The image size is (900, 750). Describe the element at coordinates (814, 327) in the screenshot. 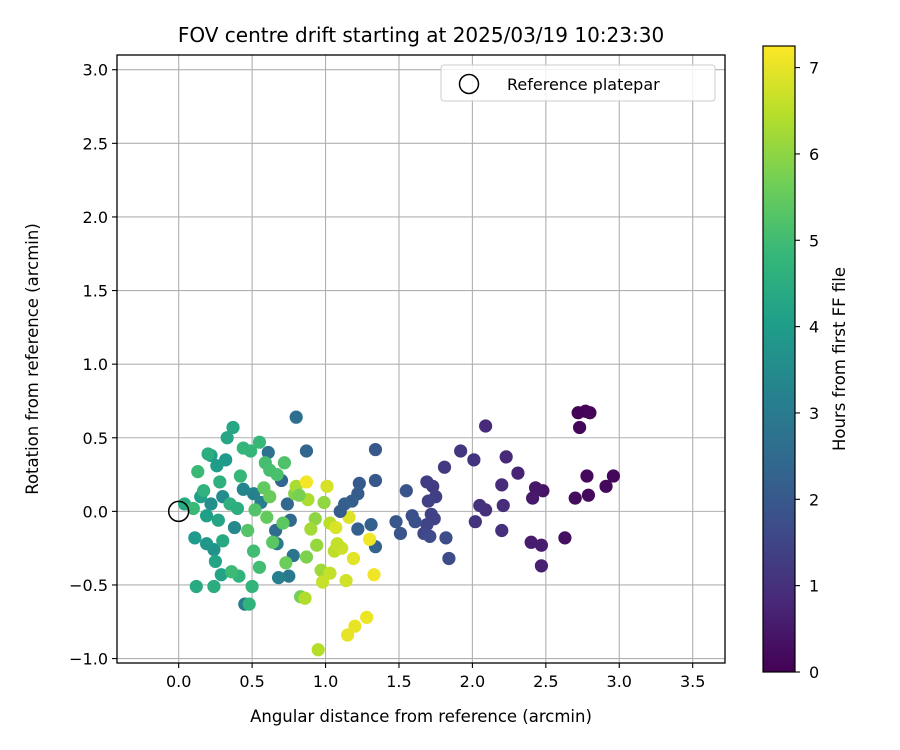

I see `colorbar-tick-label: 4` at that location.